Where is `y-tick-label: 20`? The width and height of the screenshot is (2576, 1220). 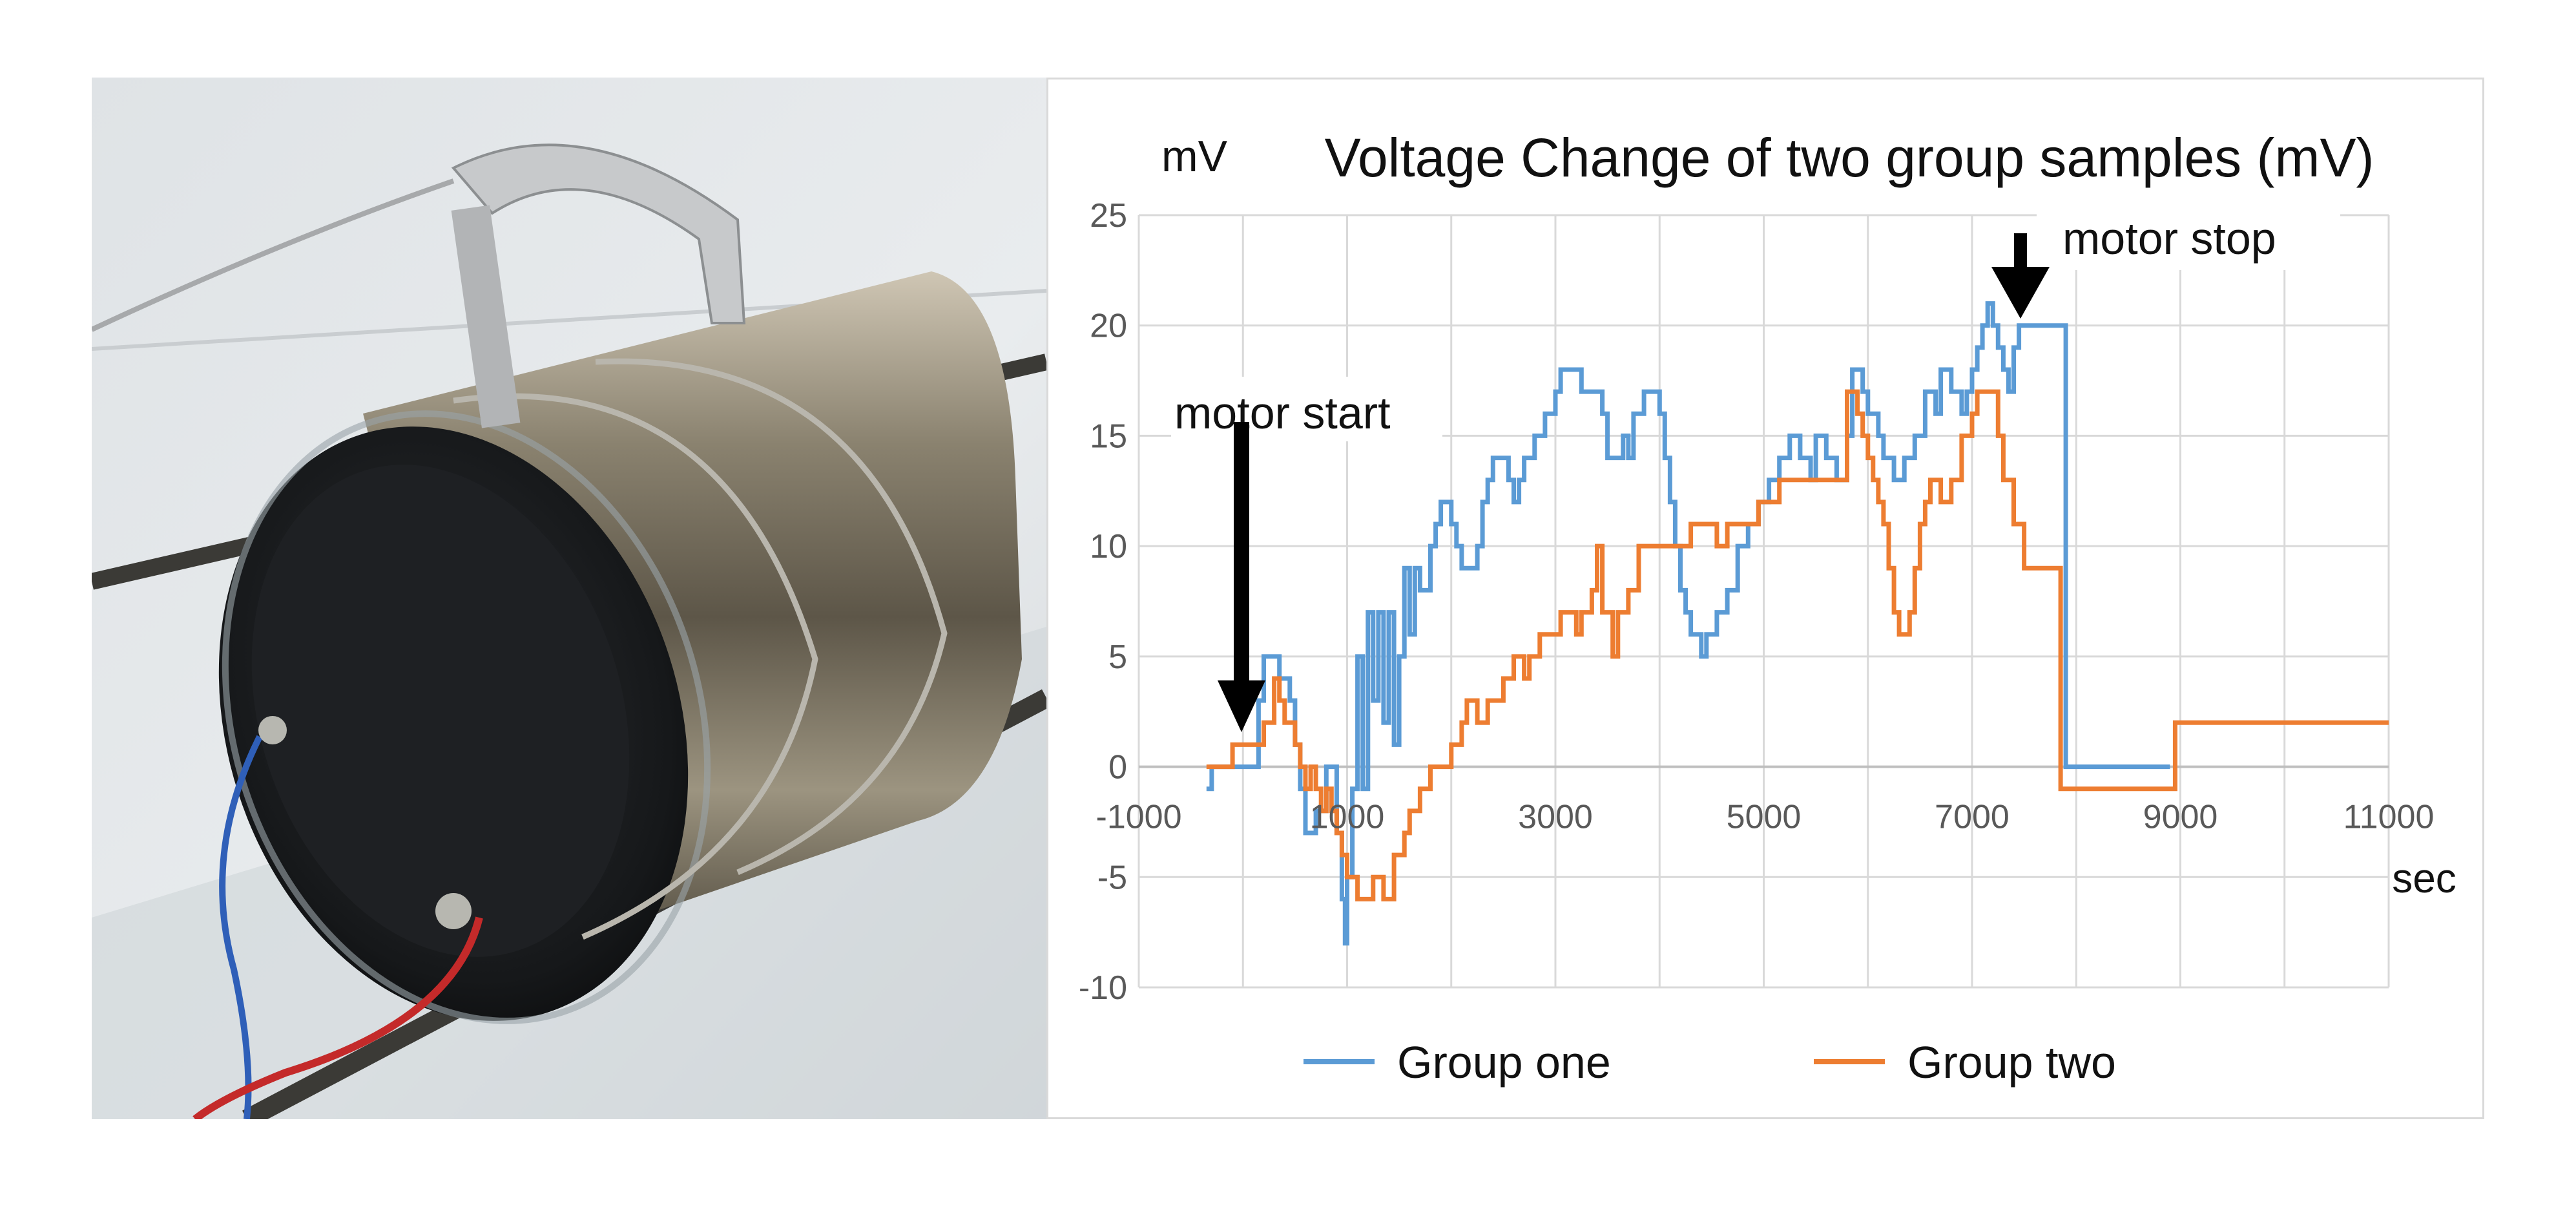 y-tick-label: 20 is located at coordinates (1108, 327).